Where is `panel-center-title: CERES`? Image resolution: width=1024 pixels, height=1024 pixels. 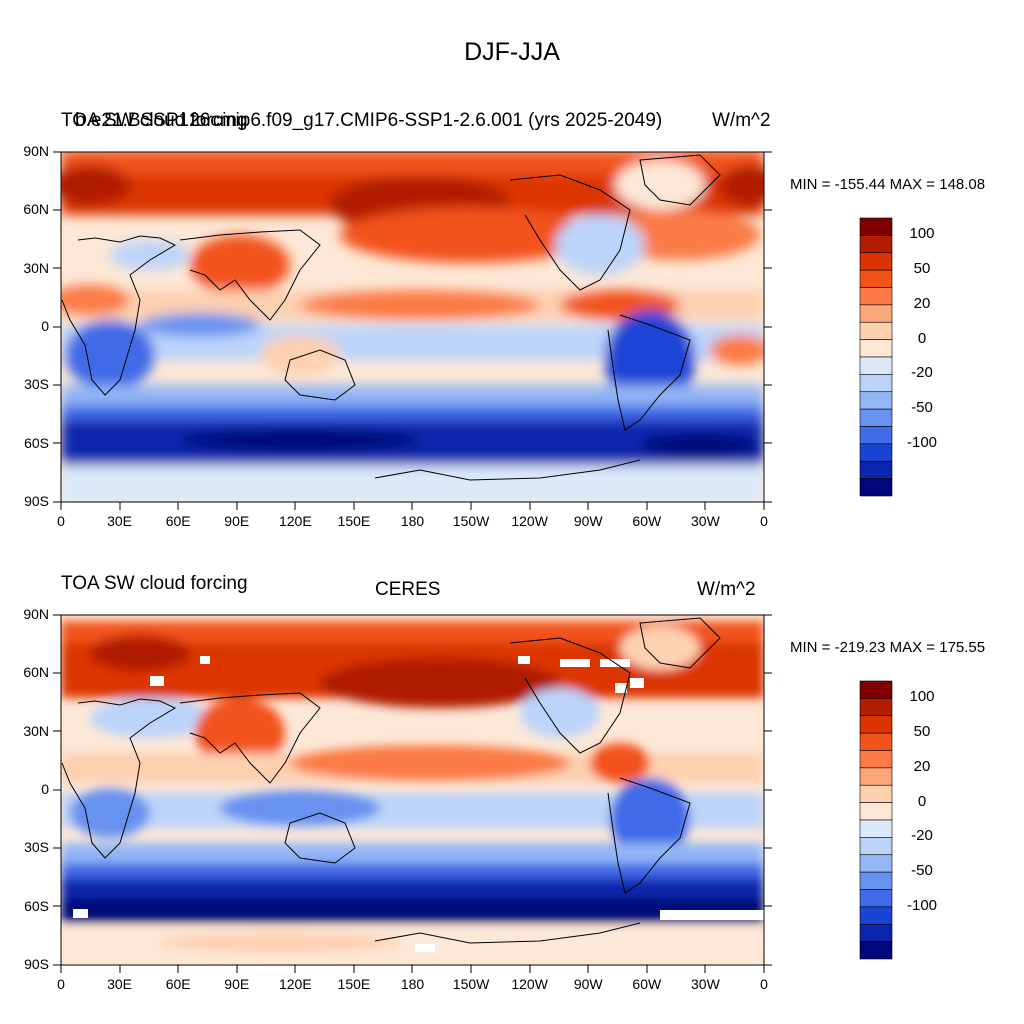 panel-center-title: CERES is located at coordinates (408, 589).